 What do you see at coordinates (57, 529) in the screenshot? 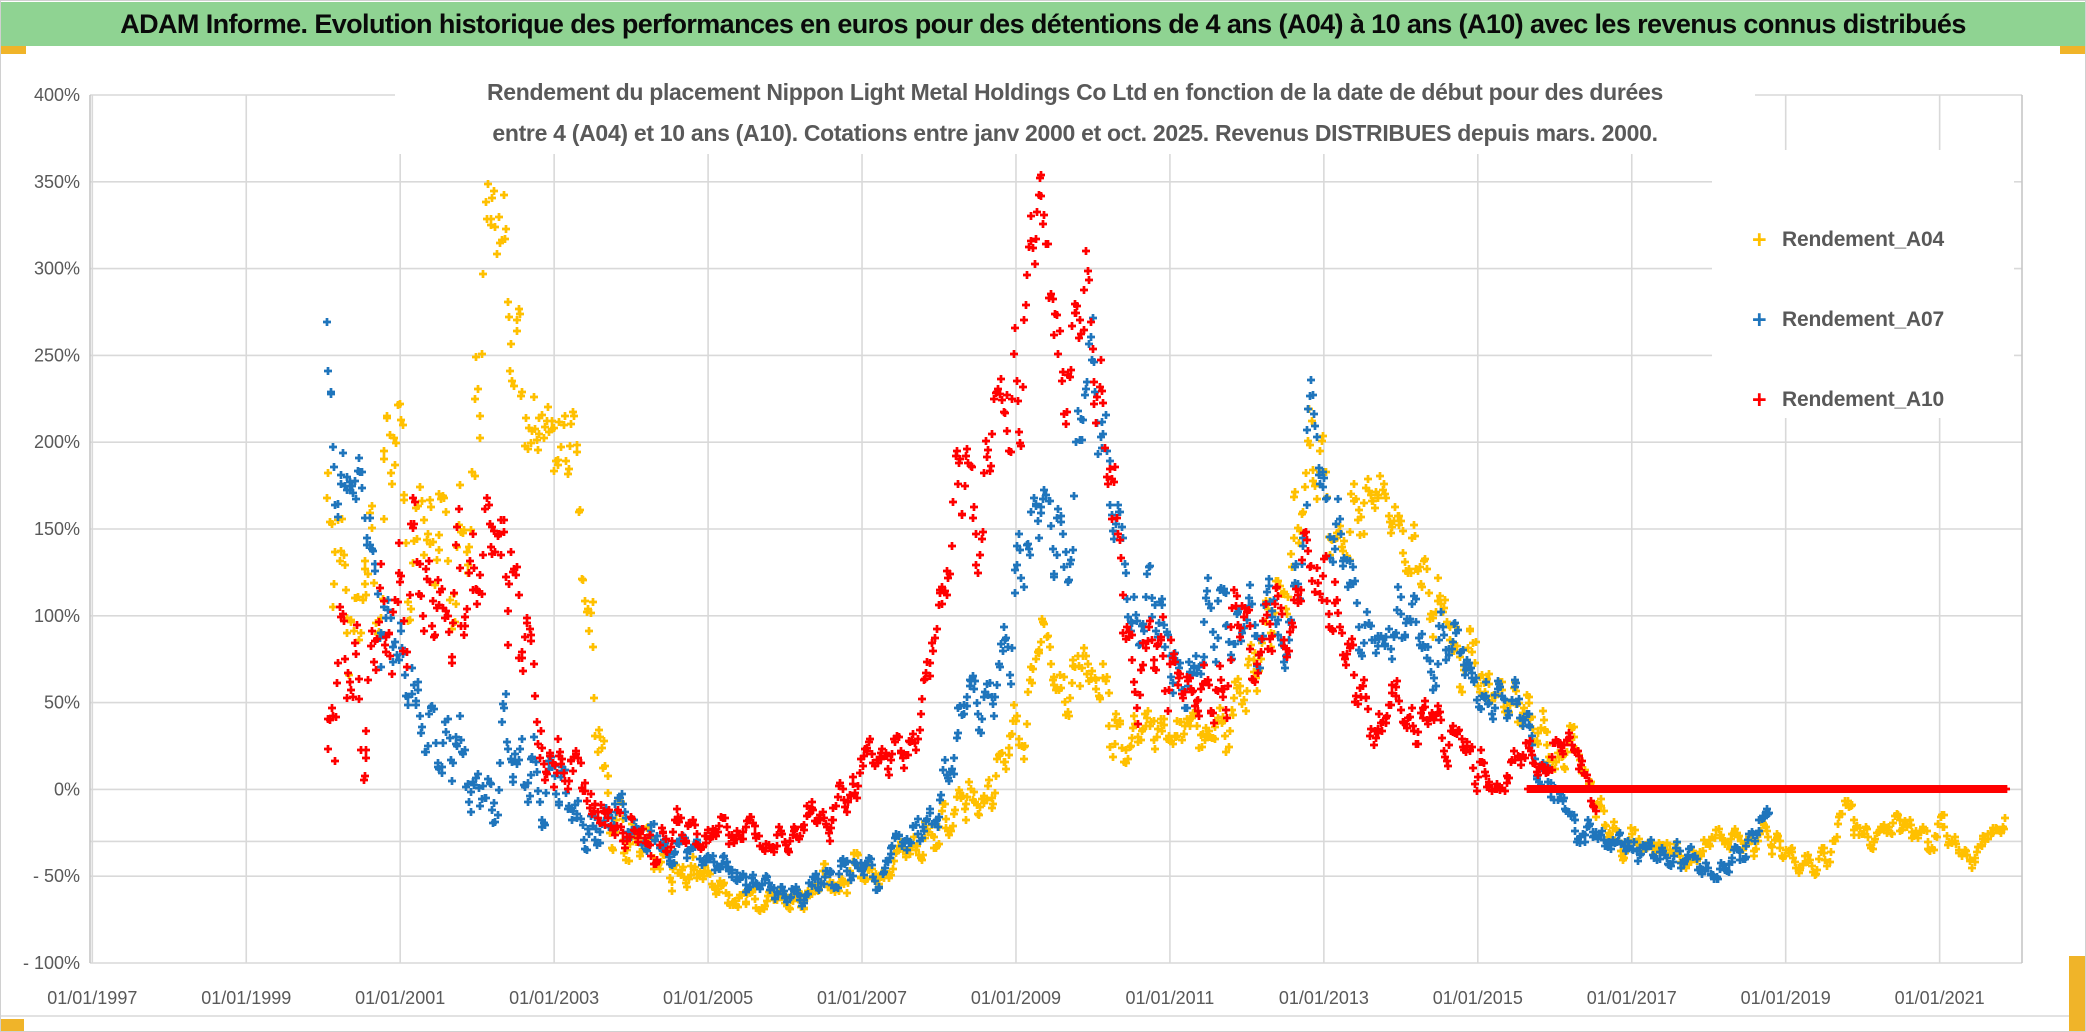
I see `svg-text: 150%` at bounding box center [57, 529].